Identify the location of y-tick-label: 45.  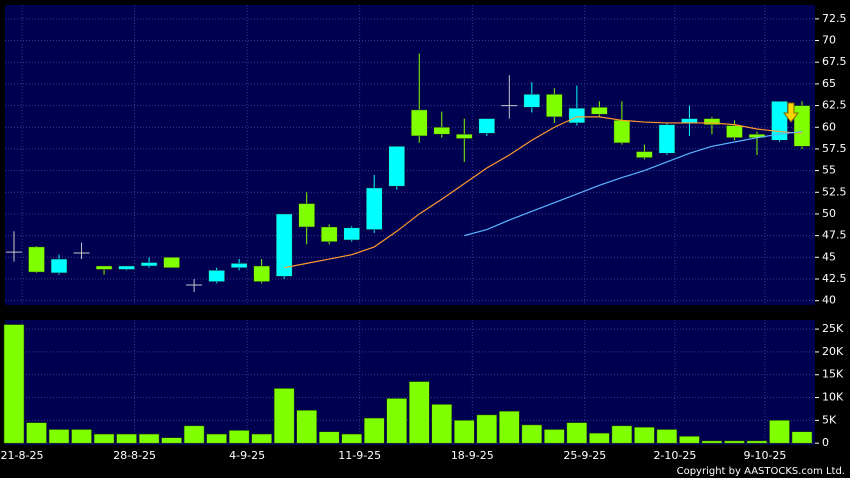
(829, 256).